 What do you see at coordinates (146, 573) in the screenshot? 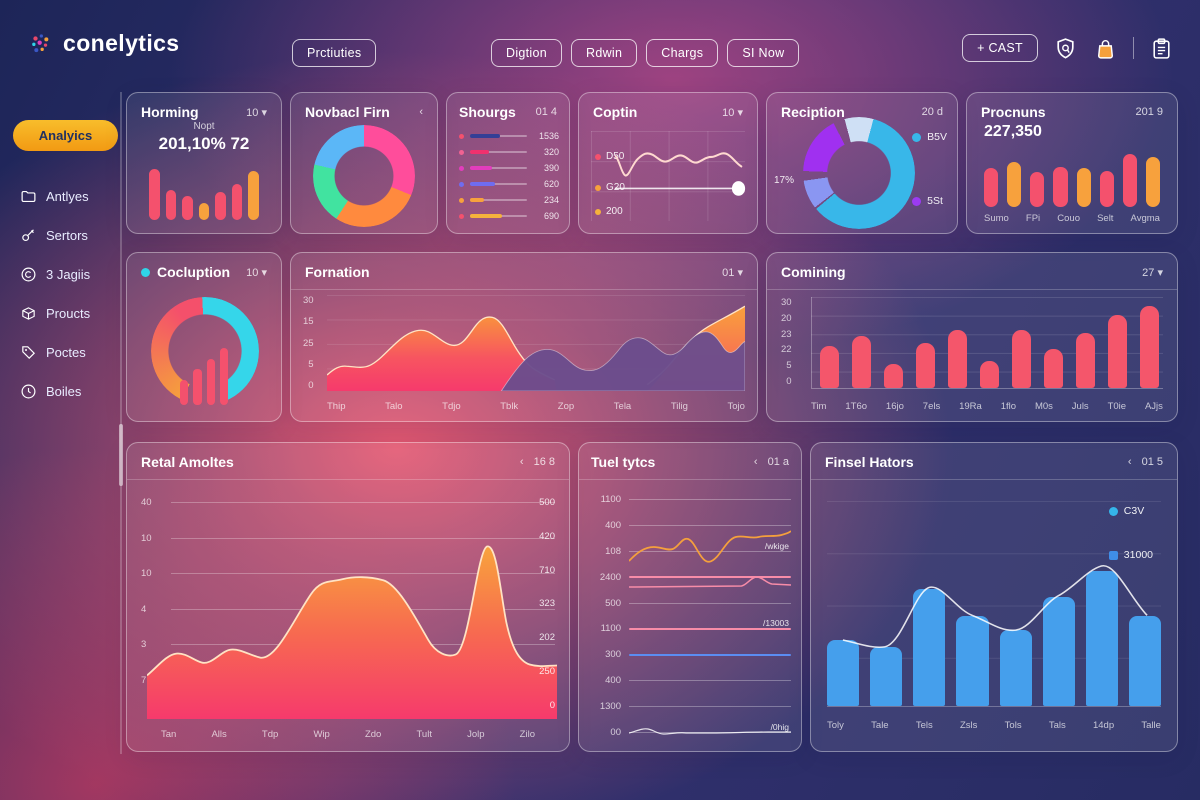
I see `axis-label: 10` at bounding box center [146, 573].